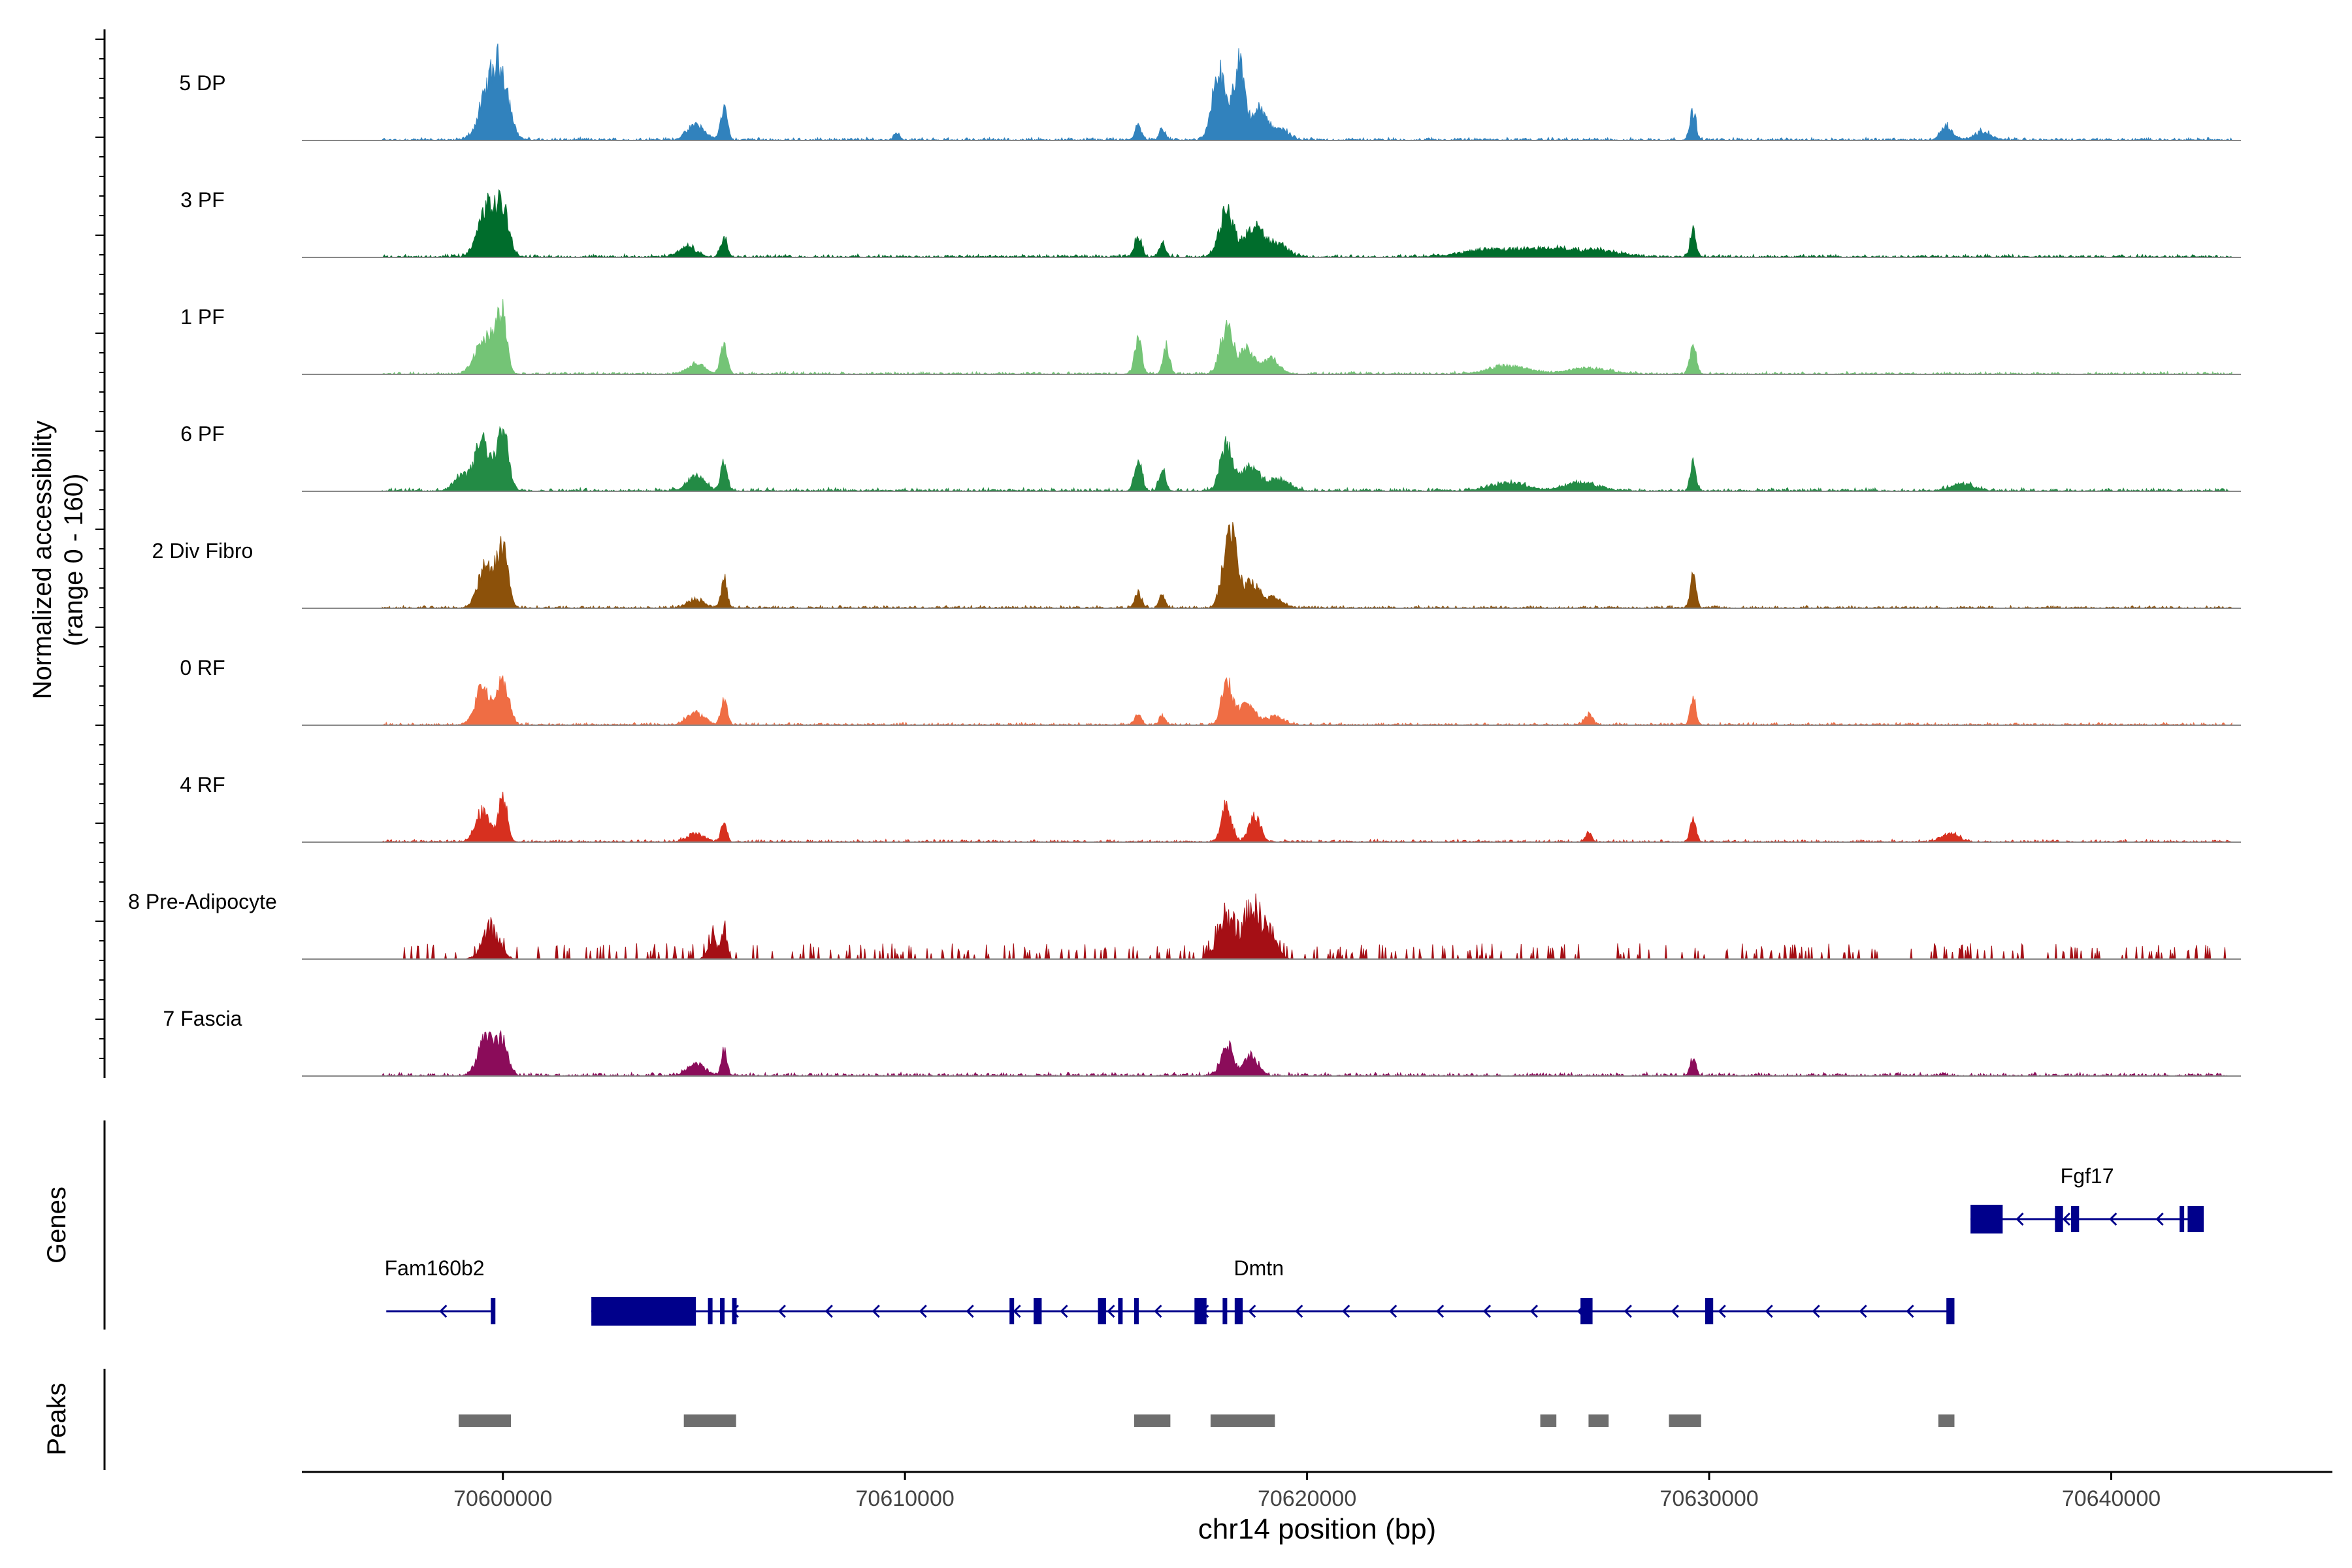 The image size is (2352, 1568). Describe the element at coordinates (2087, 1198) in the screenshot. I see `gene-fgf17: Fgf17` at that location.